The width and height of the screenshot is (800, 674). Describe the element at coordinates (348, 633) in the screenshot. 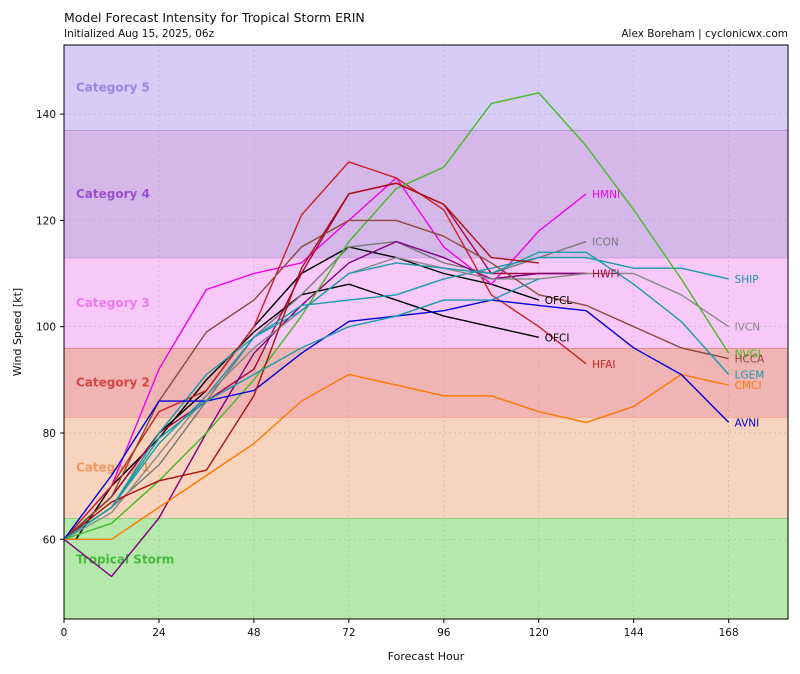

I see `x-tick-label: 72` at that location.